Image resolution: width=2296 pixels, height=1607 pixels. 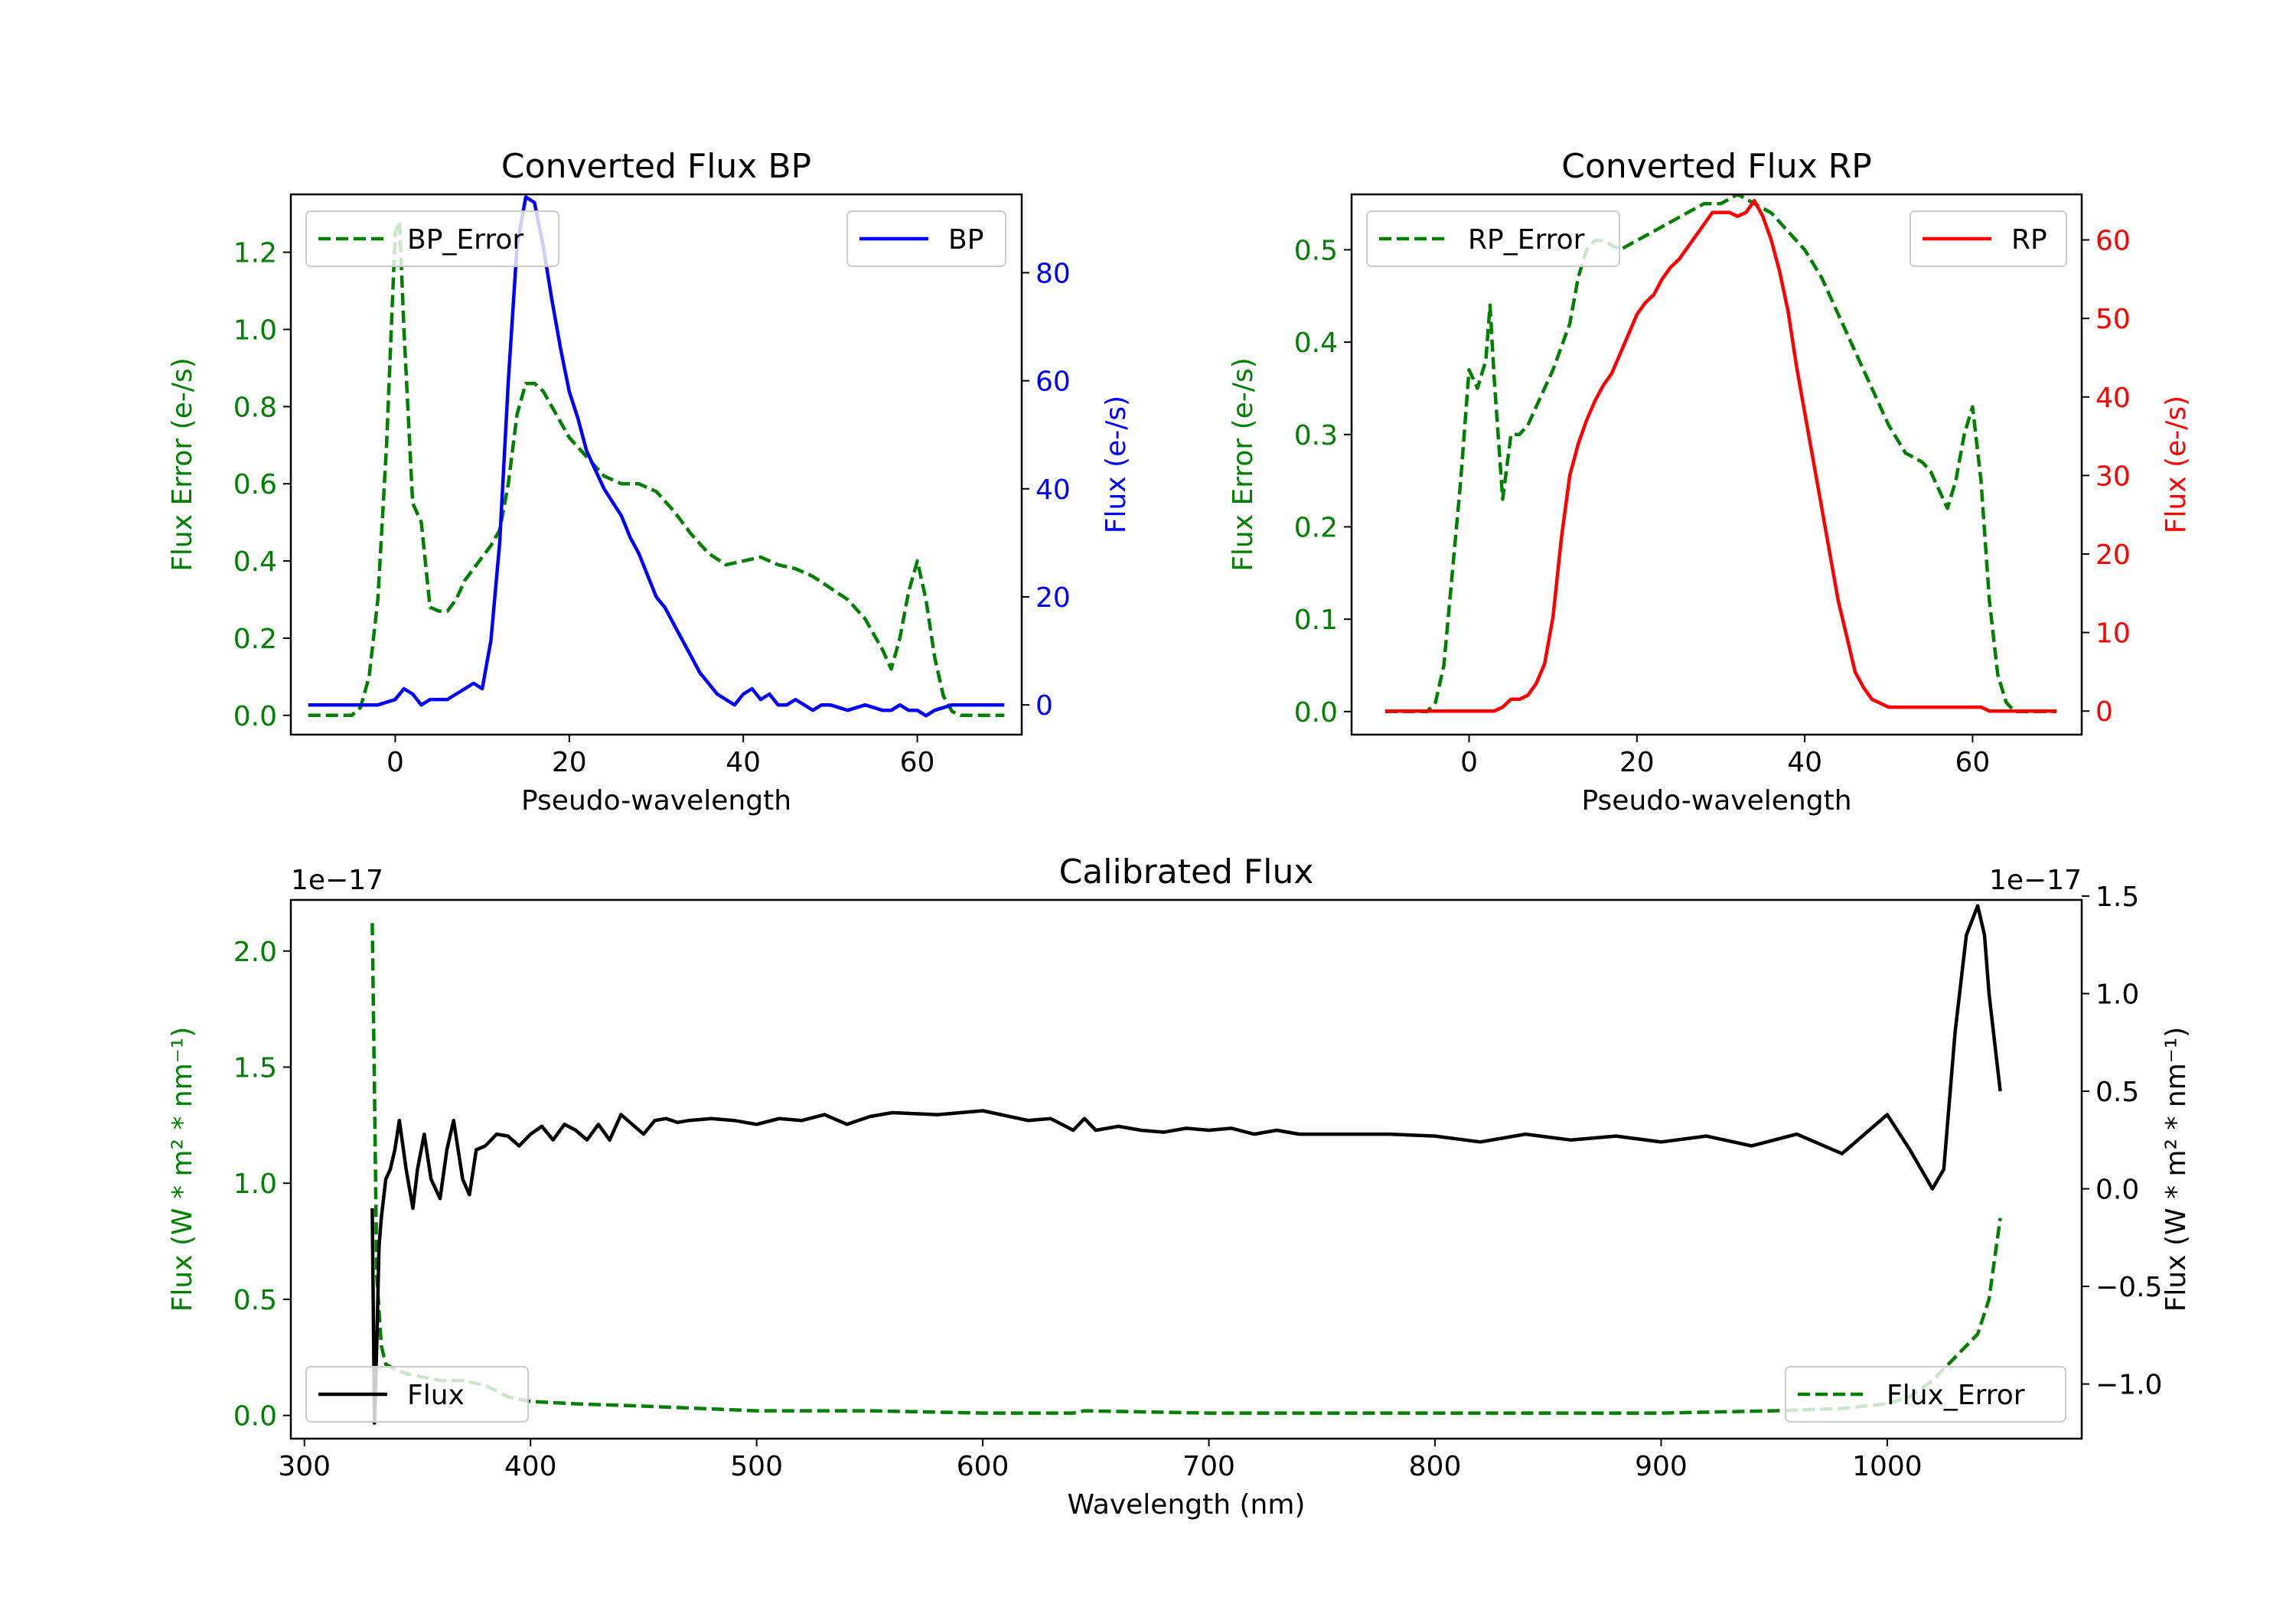 What do you see at coordinates (1716, 166) in the screenshot?
I see `chart-title: Converted Flux RP` at bounding box center [1716, 166].